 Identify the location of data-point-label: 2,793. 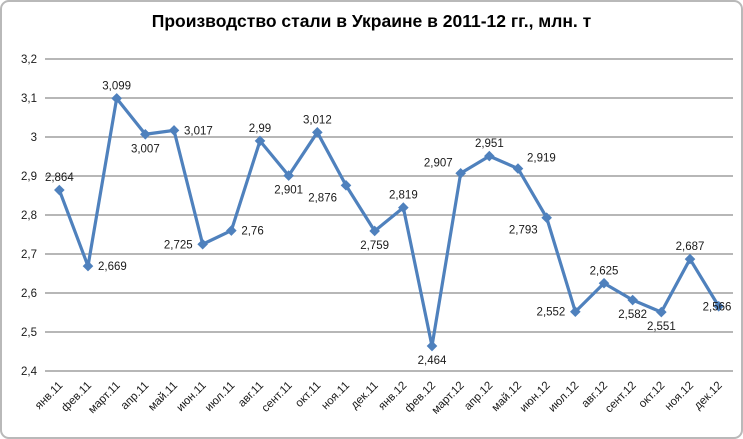
(523, 231).